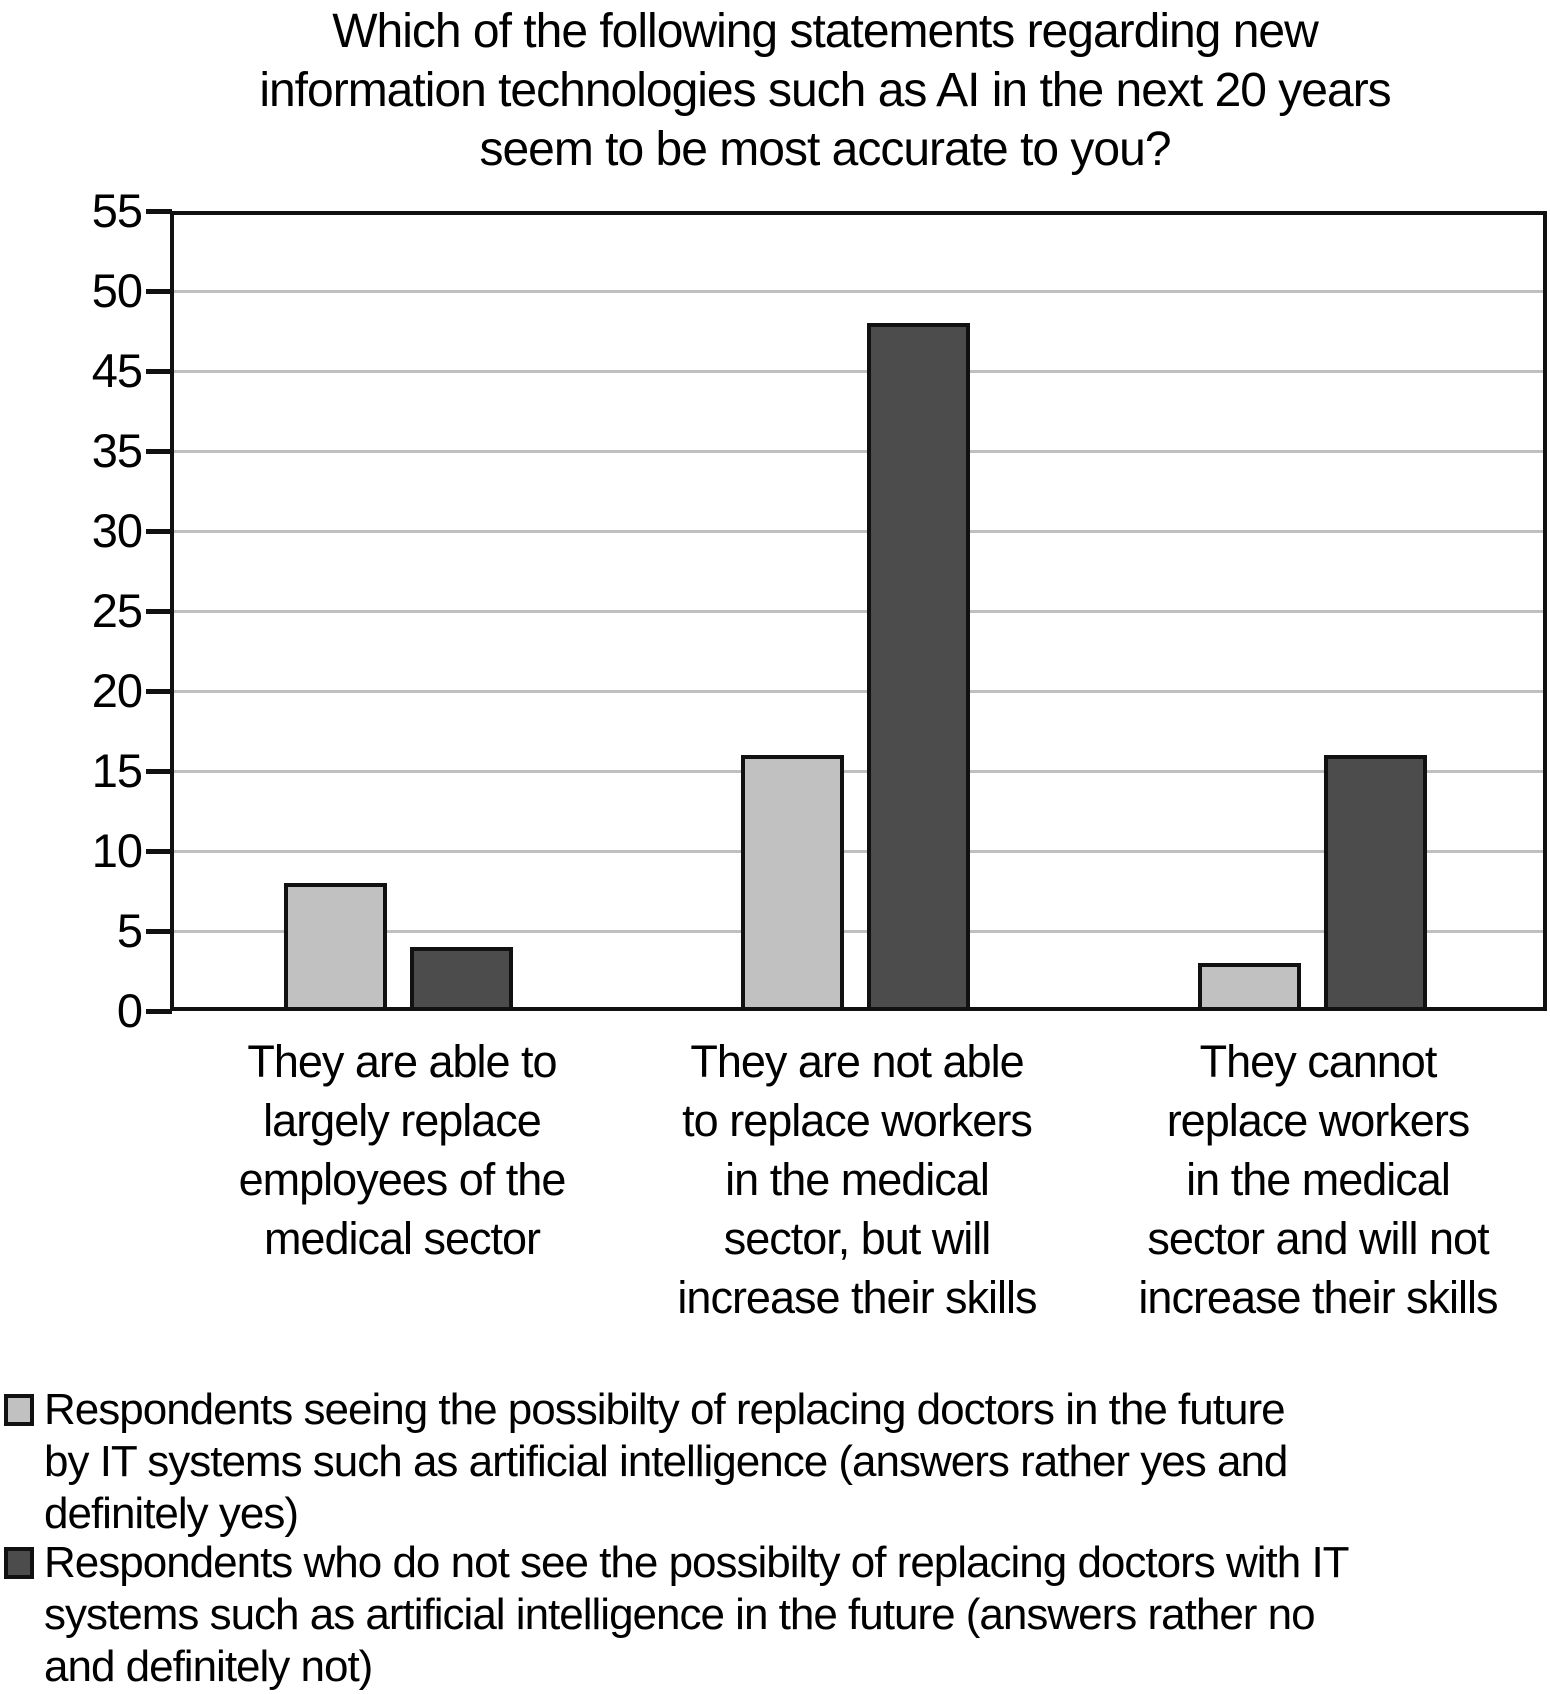  I want to click on y-tick-label: 15, so click(117, 770).